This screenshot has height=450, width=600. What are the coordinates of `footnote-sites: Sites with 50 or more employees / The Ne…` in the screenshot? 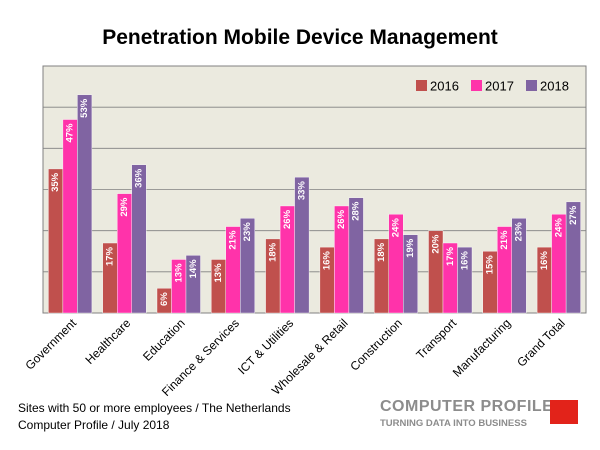 It's located at (154, 408).